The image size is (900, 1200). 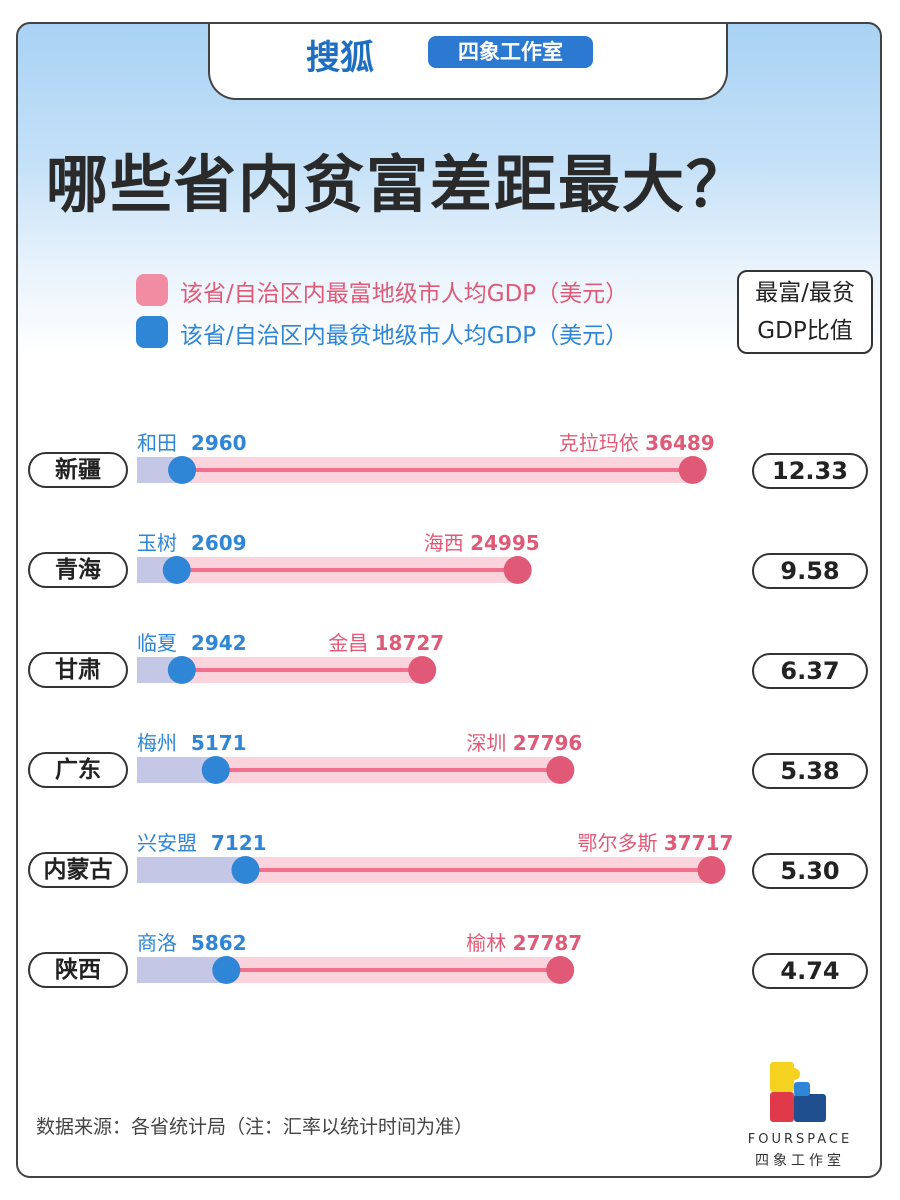 What do you see at coordinates (404, 336) in the screenshot?
I see `legend-poor-label: 该省/自治区内最贫地级市人均GDP（美元）` at bounding box center [404, 336].